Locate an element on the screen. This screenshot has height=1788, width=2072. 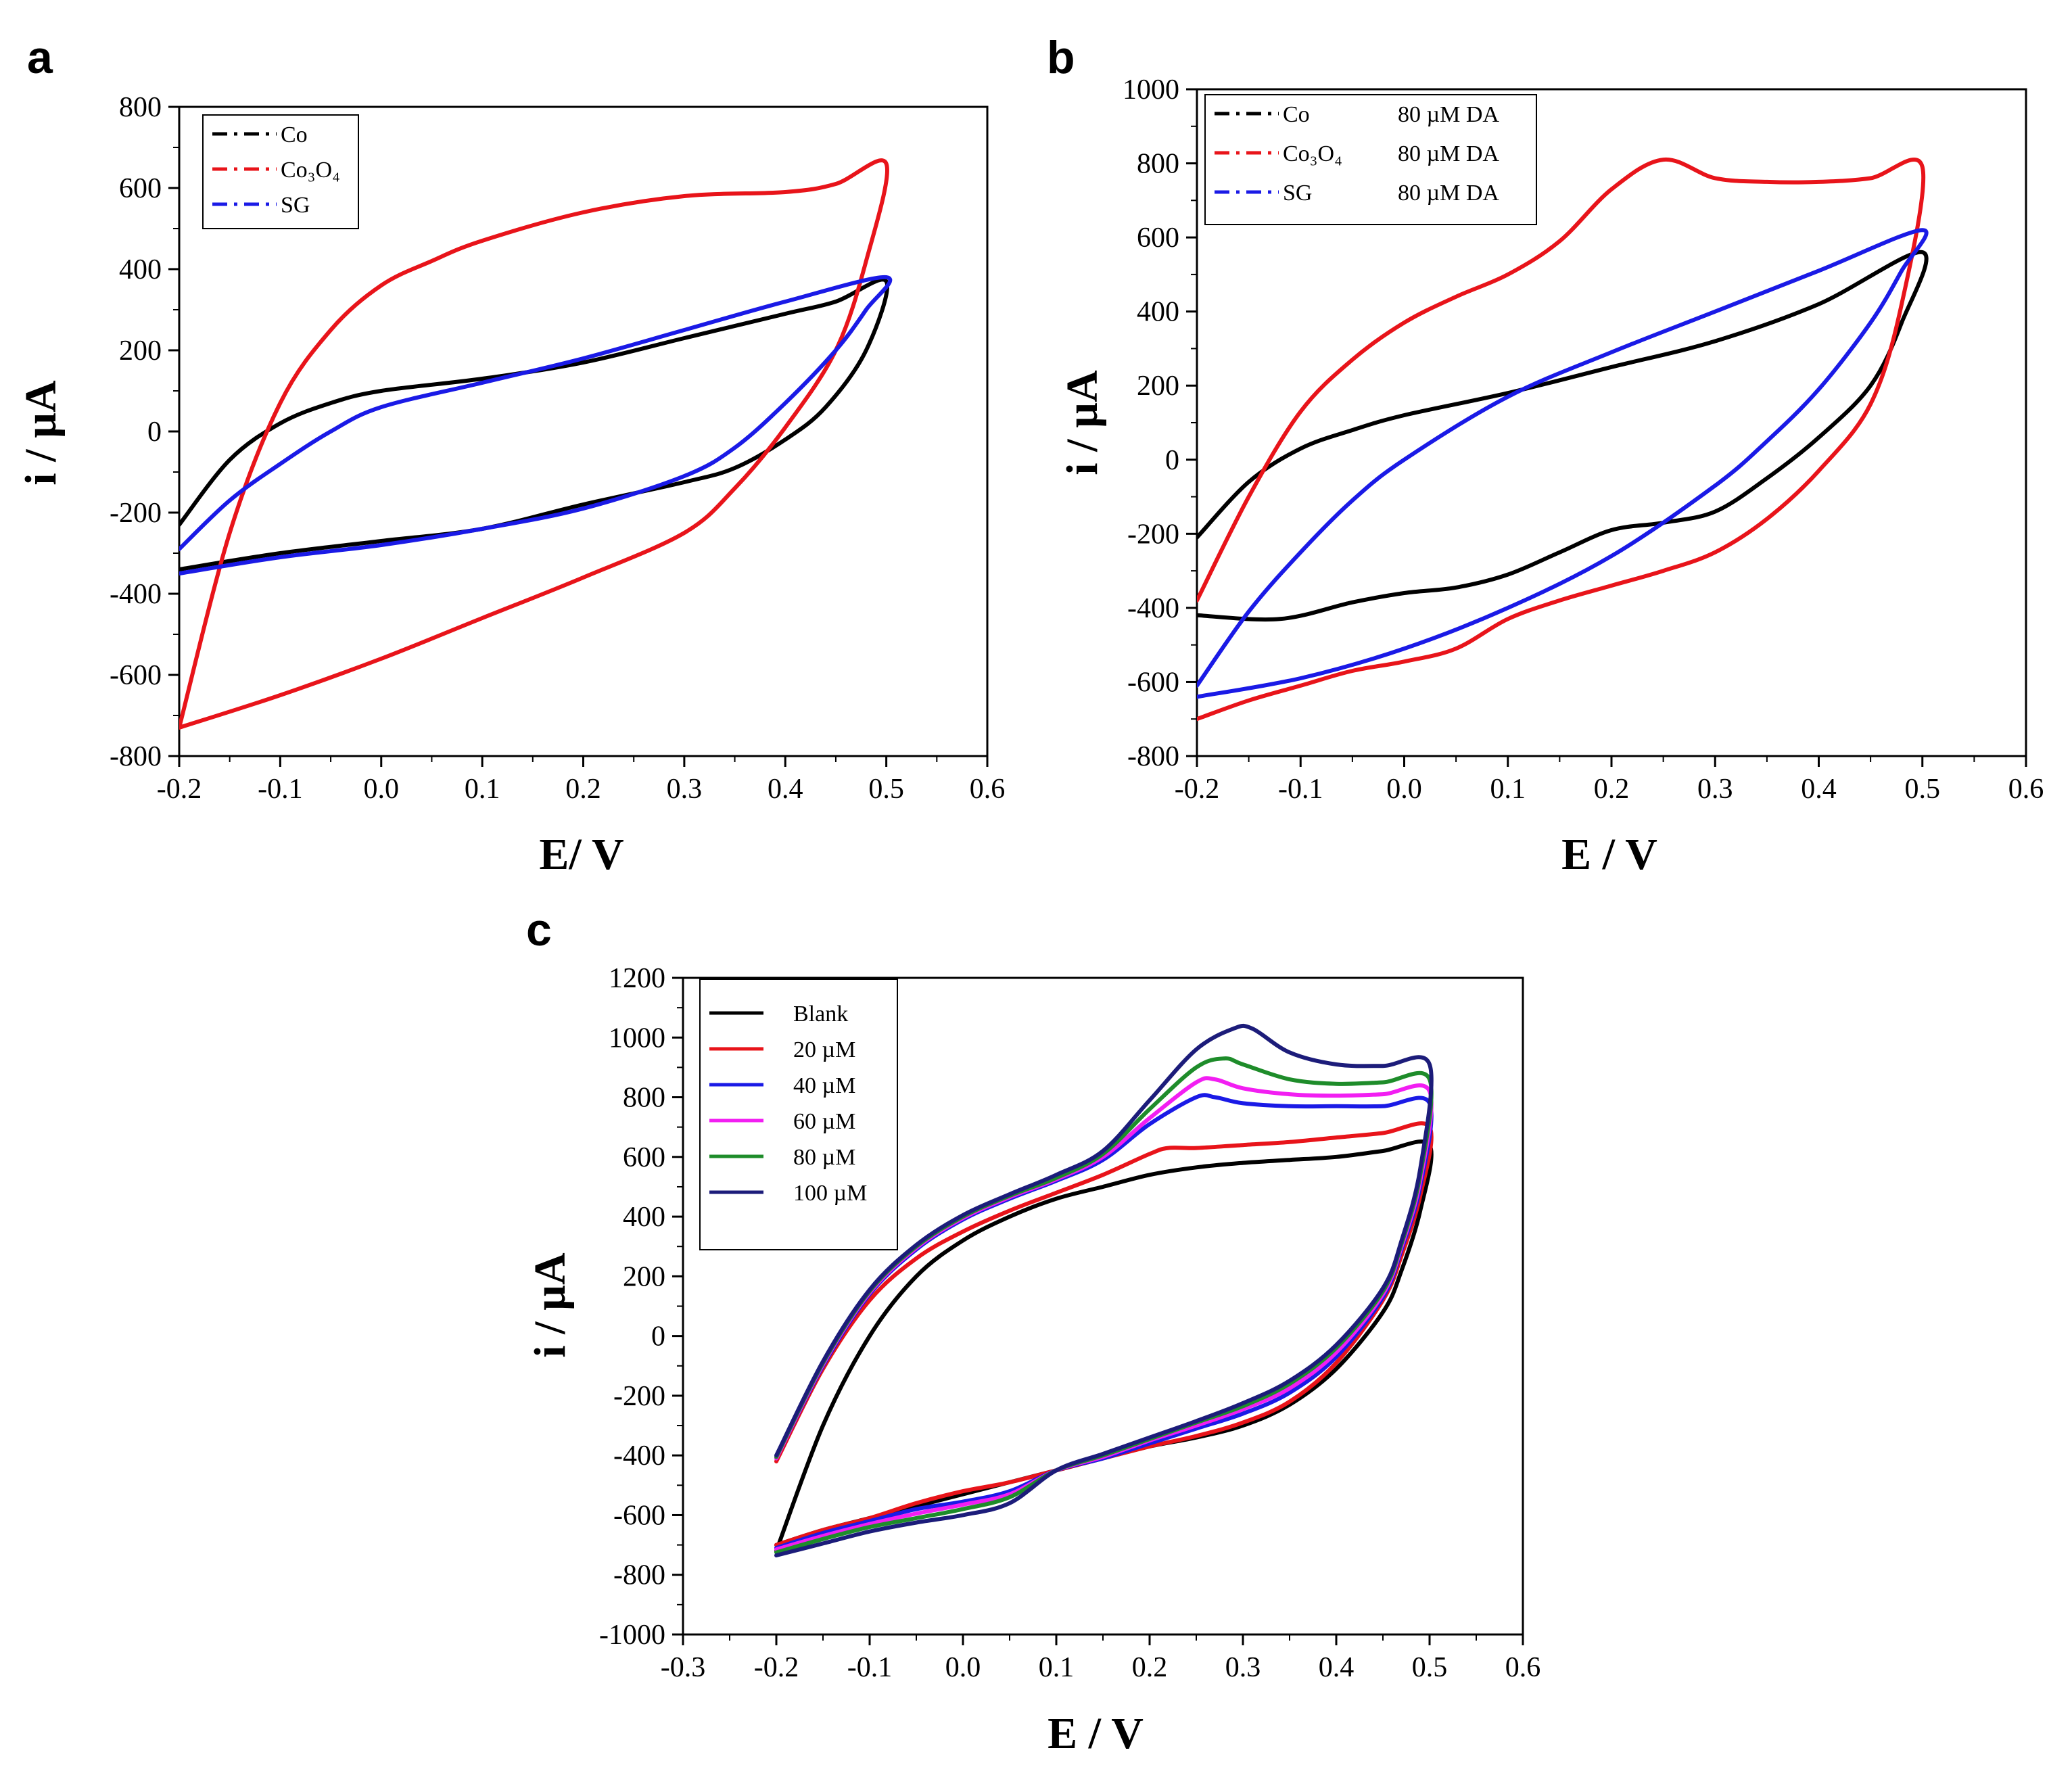
legend-label: 40 µM is located at coordinates (824, 1085).